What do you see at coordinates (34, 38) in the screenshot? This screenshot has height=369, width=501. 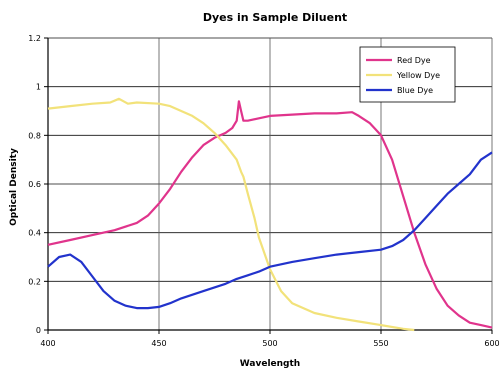 I see `y-tick-label: 1.2` at bounding box center [34, 38].